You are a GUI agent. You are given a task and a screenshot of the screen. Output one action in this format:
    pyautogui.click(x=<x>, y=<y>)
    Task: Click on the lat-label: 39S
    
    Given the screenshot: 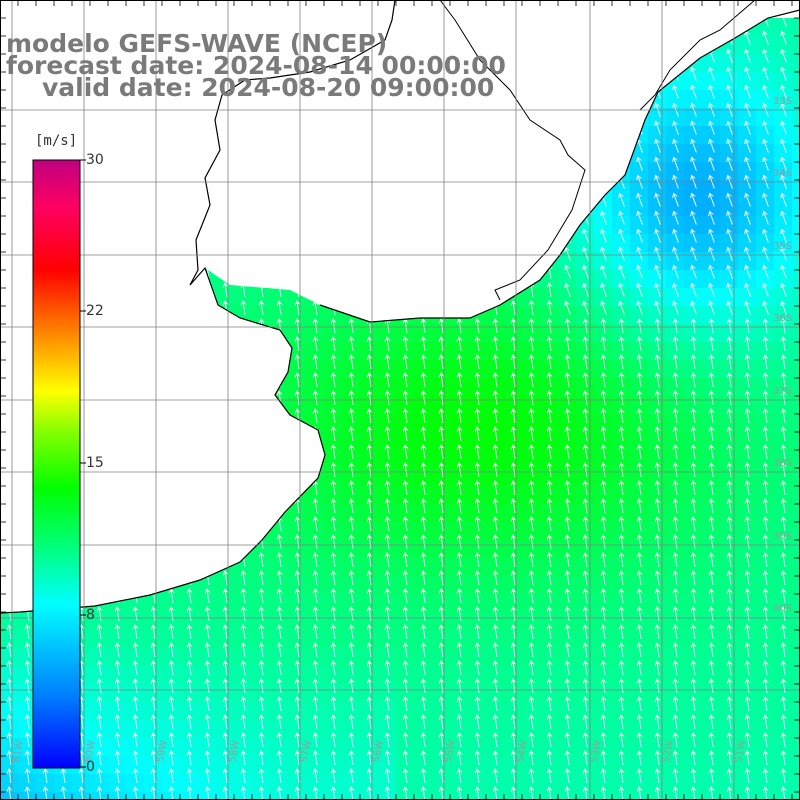 What is the action you would take?
    pyautogui.click(x=782, y=536)
    